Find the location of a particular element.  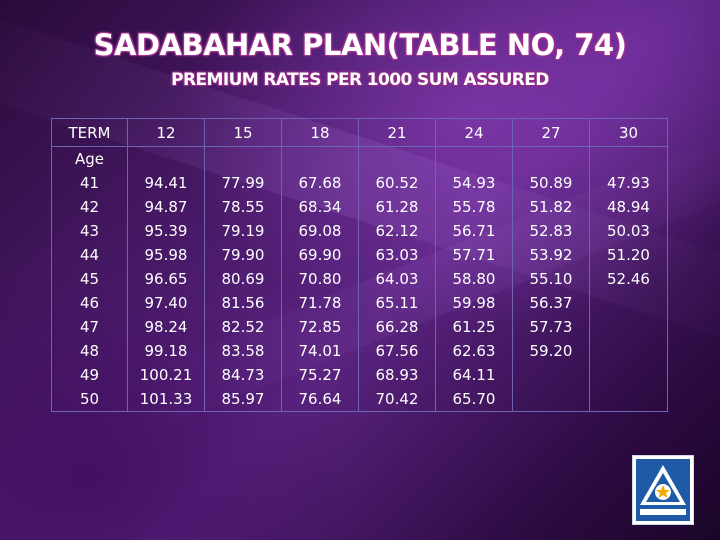

rate-cell: 63.03 is located at coordinates (397, 255).